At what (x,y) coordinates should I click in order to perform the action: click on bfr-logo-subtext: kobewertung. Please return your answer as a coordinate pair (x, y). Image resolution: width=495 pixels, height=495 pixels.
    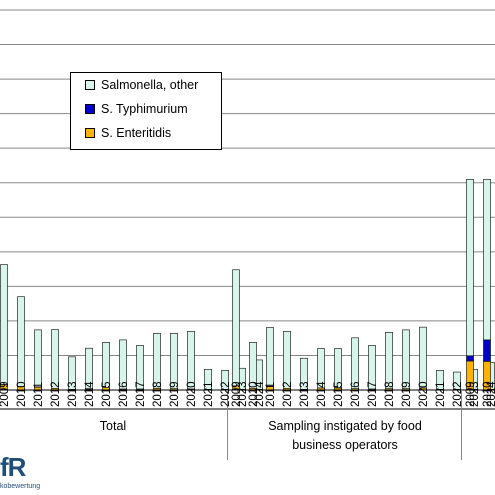
    Looking at the image, I should click on (20, 486).